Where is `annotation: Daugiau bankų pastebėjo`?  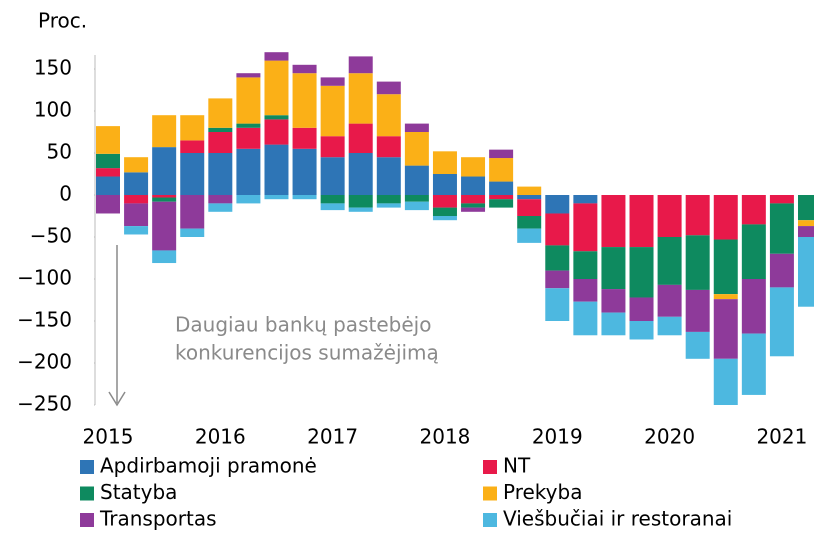
annotation: Daugiau bankų pastebėjo is located at coordinates (303, 325).